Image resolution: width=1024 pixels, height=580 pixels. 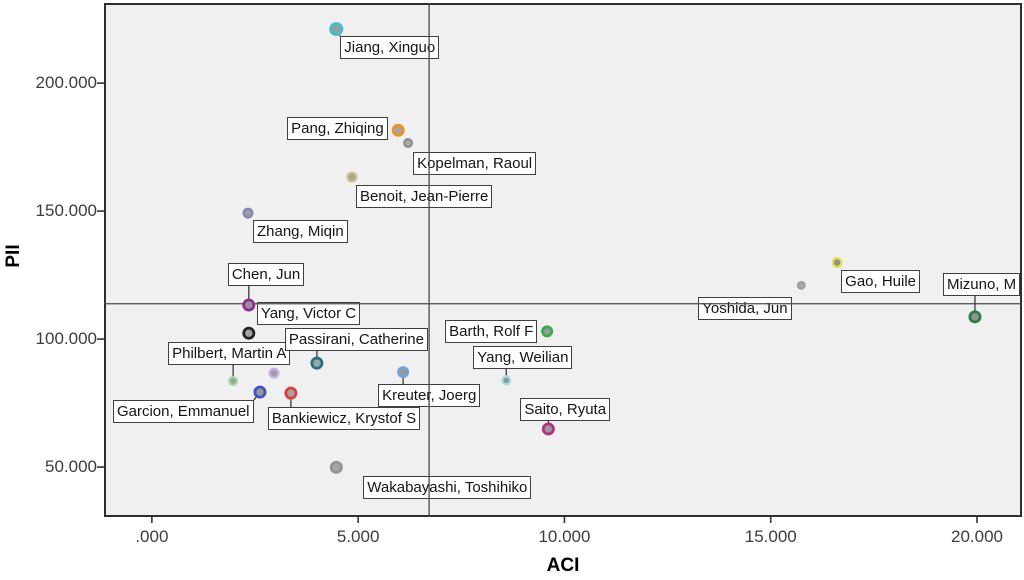 I want to click on x-tick-label: 5.000, so click(x=358, y=536).